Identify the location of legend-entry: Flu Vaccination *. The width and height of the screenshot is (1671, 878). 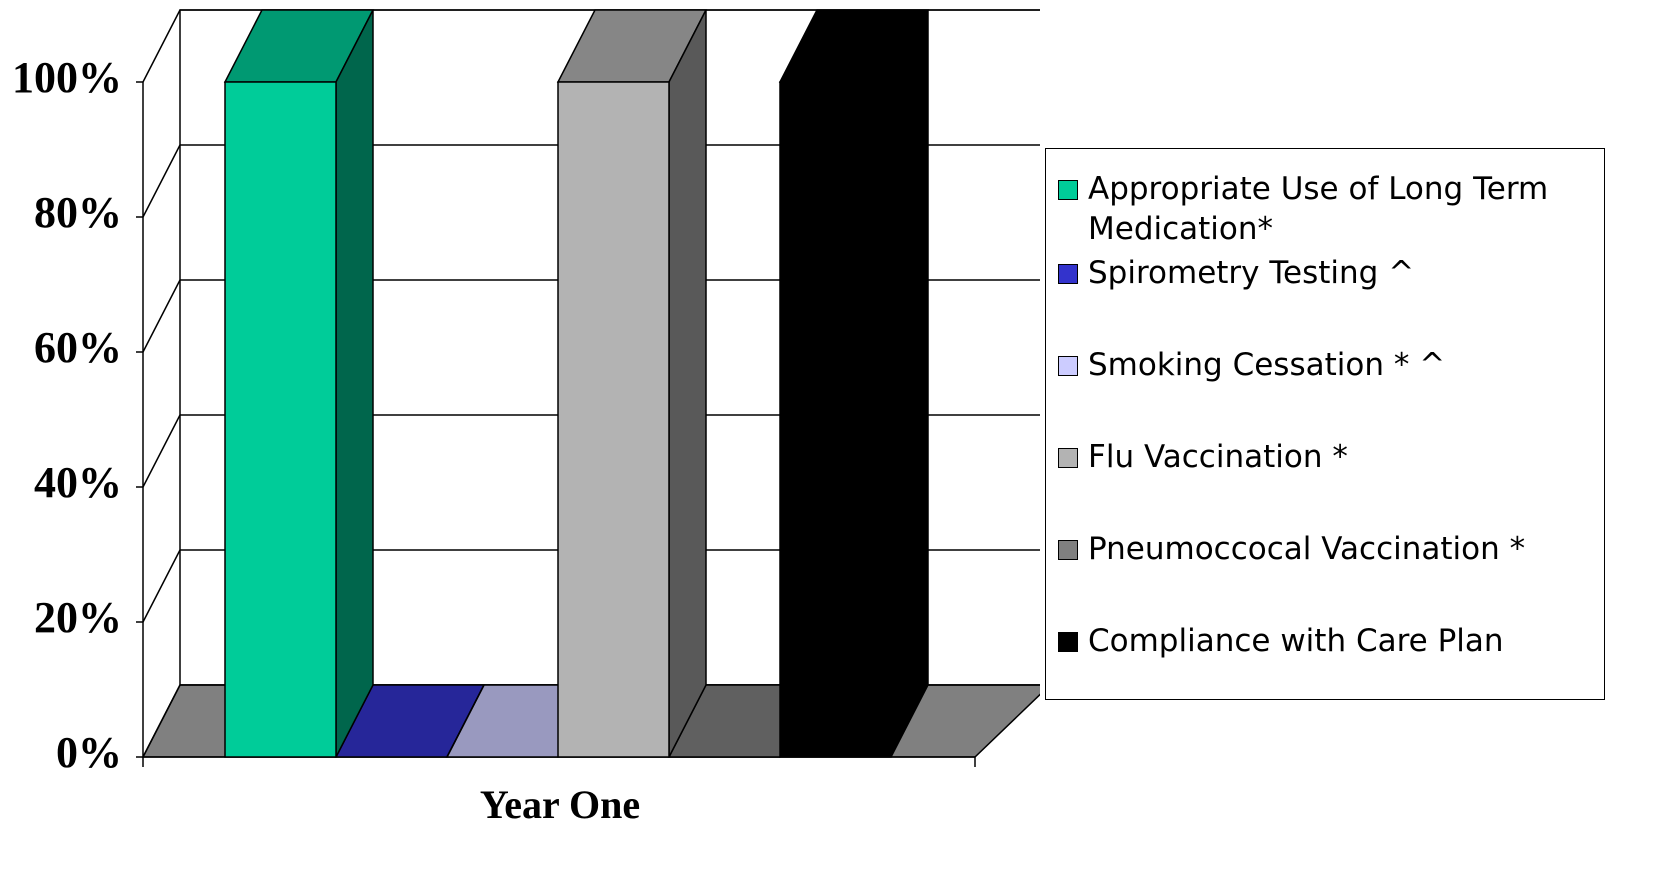
(1328, 457).